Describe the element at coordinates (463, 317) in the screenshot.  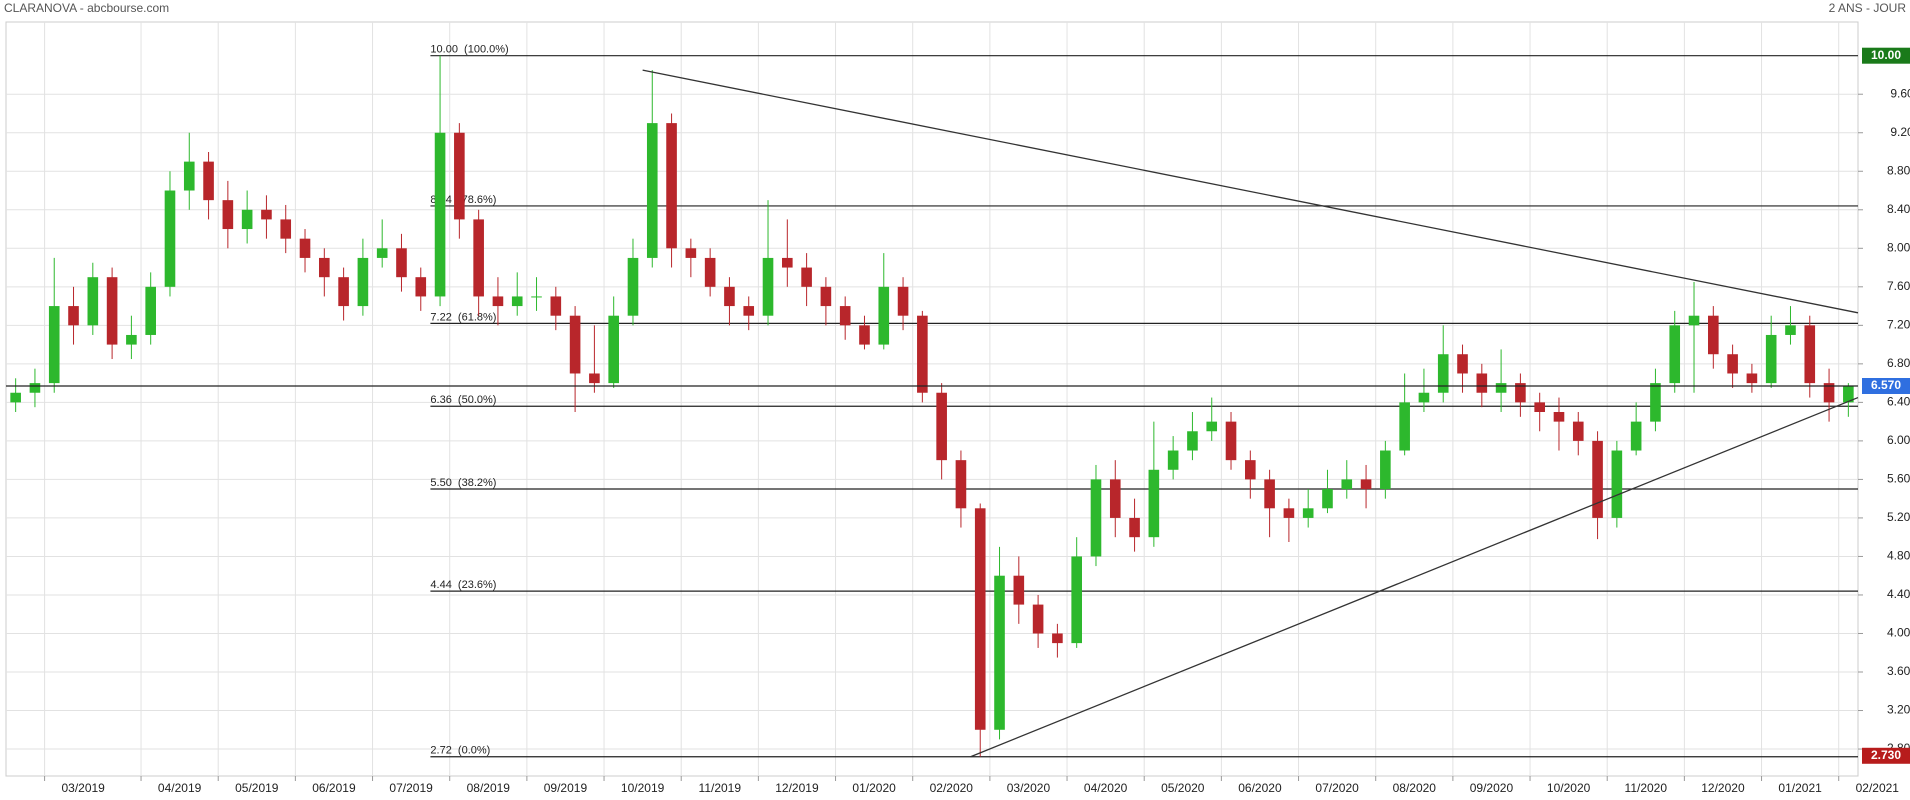
I see `fib-label: 7.22 (61.8%)` at that location.